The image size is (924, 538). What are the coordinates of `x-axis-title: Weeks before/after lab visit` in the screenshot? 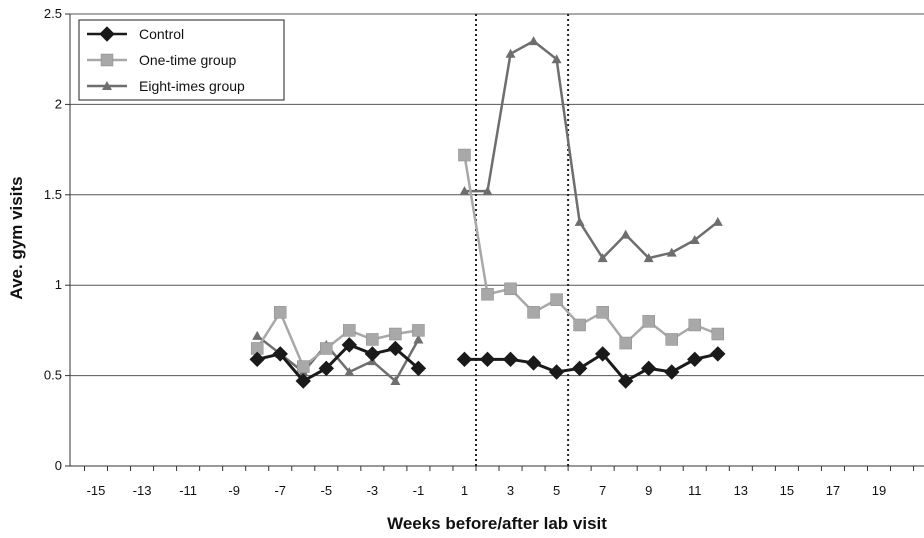 It's located at (497, 523).